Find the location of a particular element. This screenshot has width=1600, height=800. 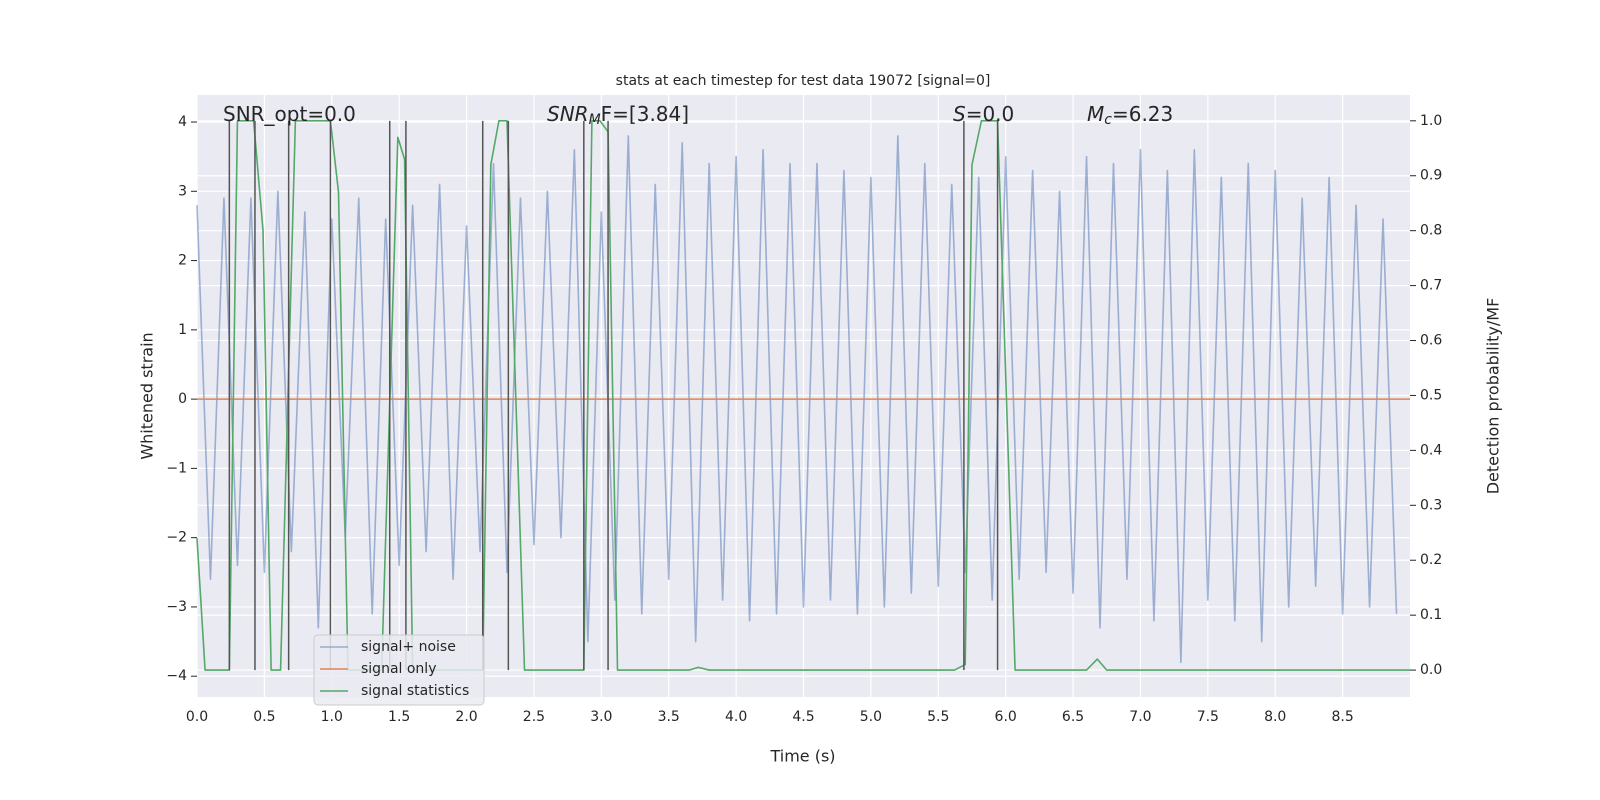

annotation-part: SNR_opt=0.0 is located at coordinates (289, 114).